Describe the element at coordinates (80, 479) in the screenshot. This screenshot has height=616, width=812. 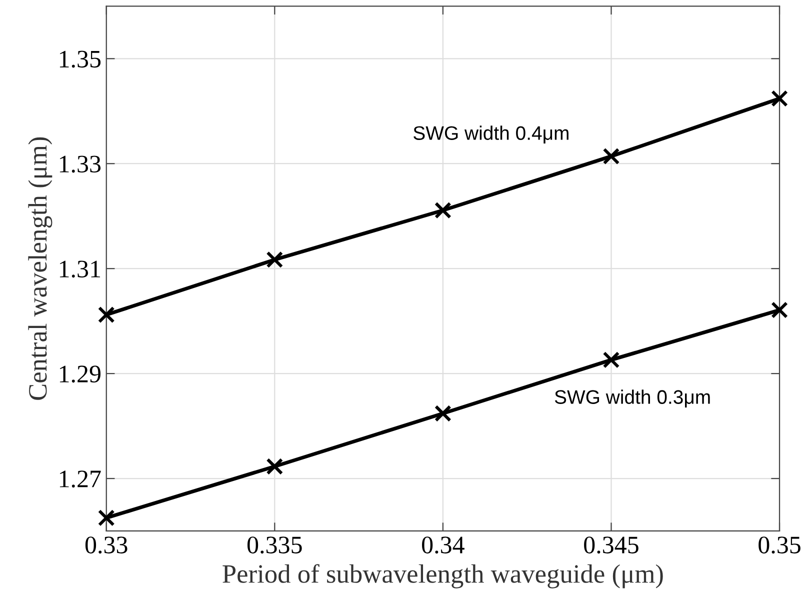
I see `y-tick-label: 1.27` at that location.